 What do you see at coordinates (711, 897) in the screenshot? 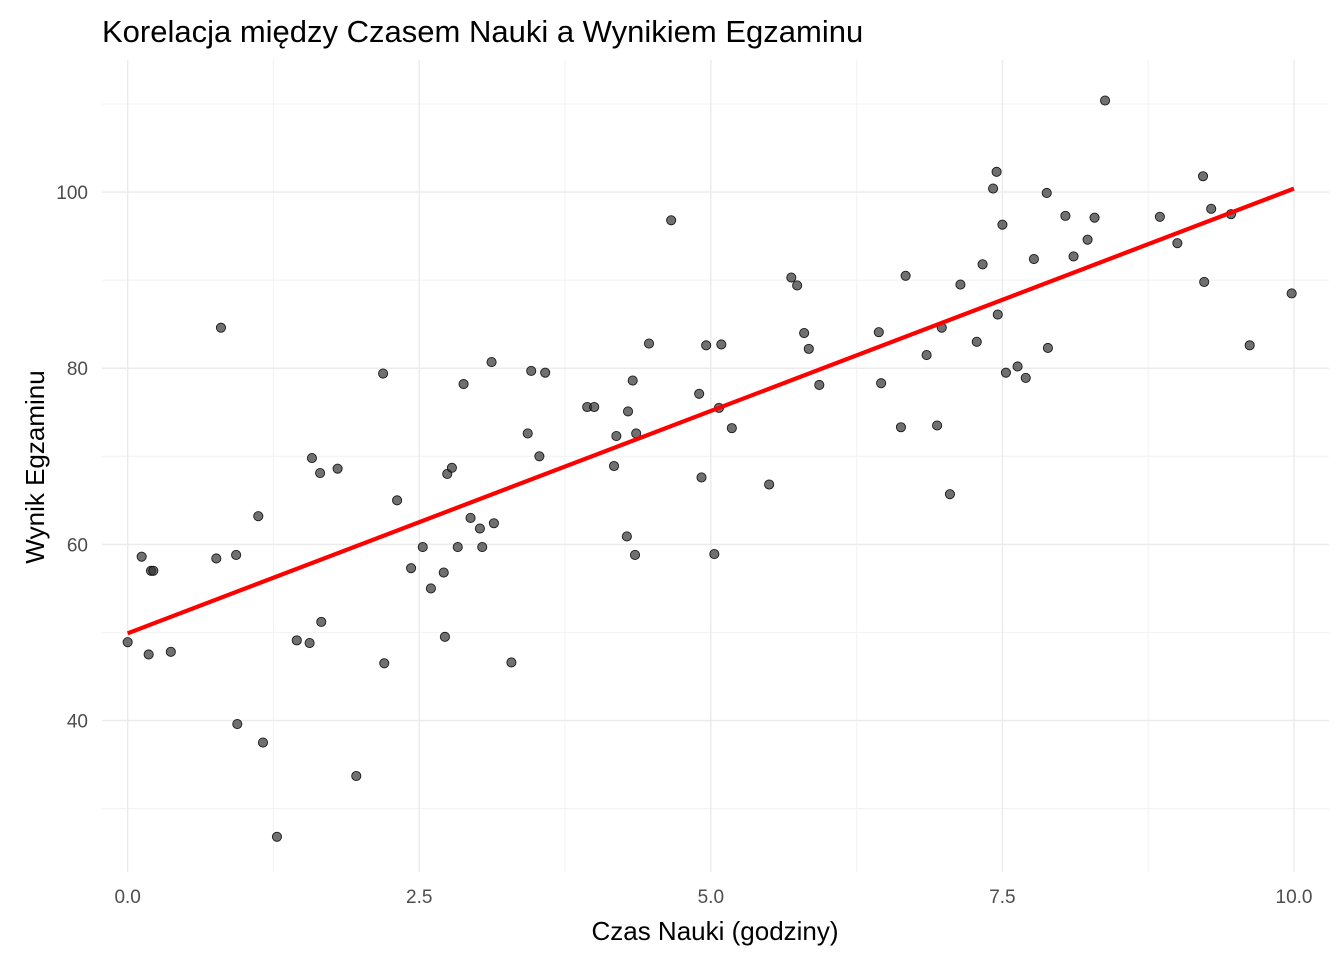
I see `x-tick-label: 5.0` at bounding box center [711, 897].